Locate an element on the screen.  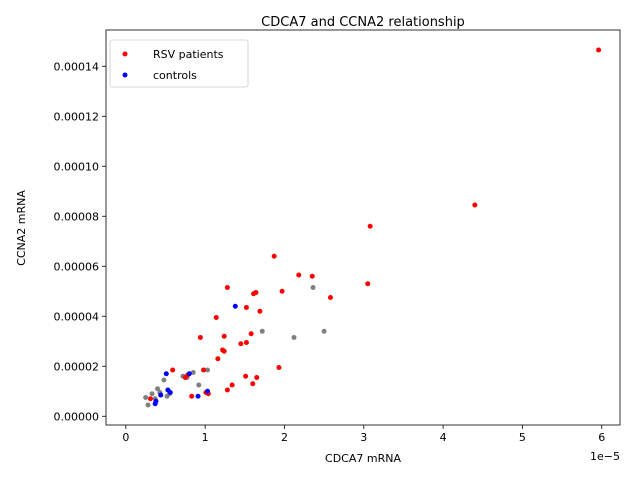
x-tick-label: 2 is located at coordinates (284, 437).